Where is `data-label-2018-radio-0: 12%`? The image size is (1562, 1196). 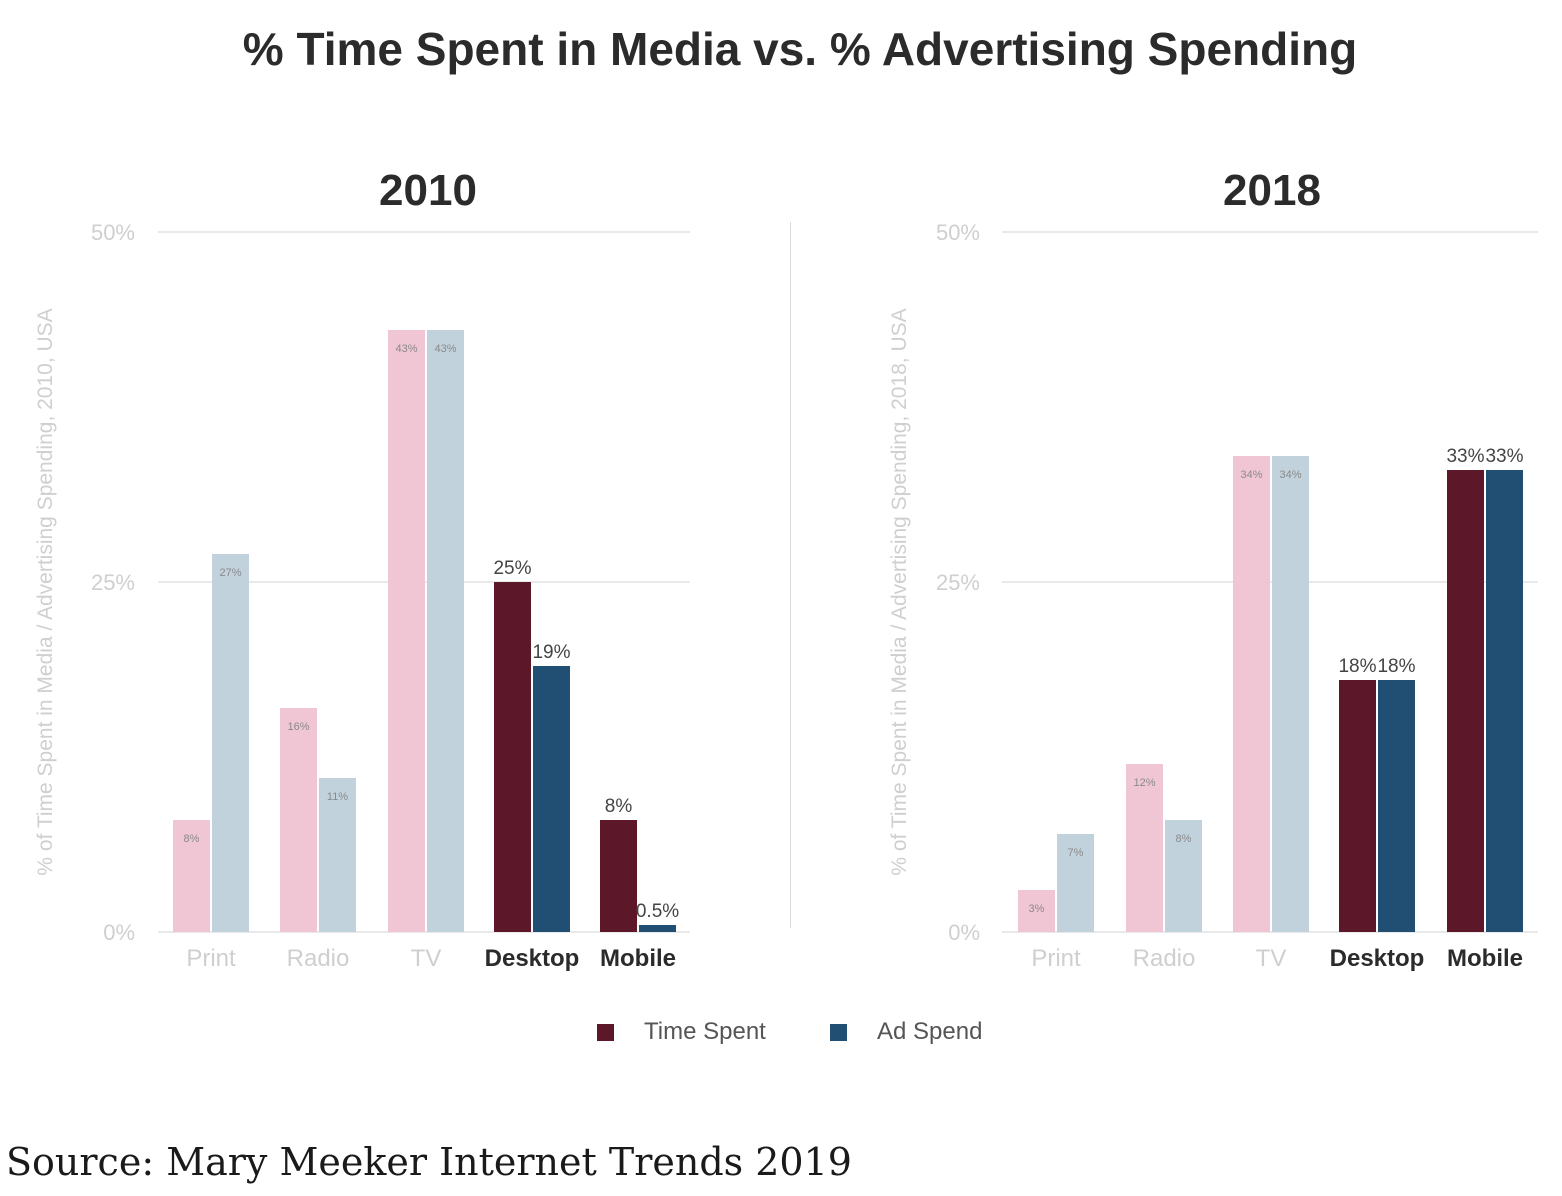
data-label-2018-radio-0: 12% is located at coordinates (1144, 783).